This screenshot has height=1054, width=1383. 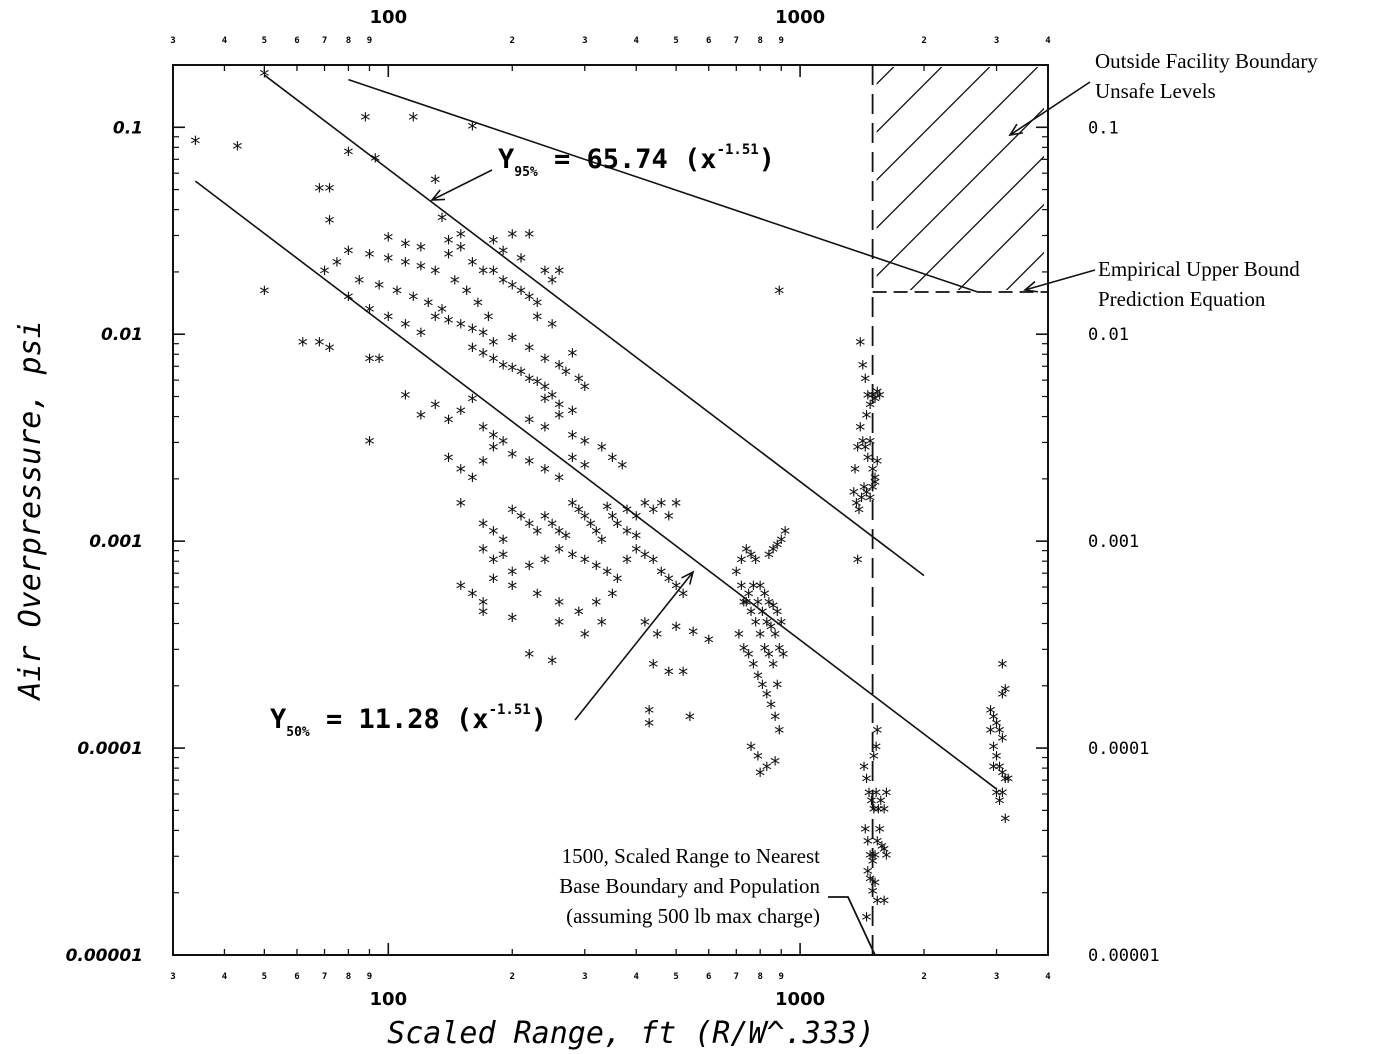 I want to click on y-tick-label-right: 0.01, so click(x=1108, y=335).